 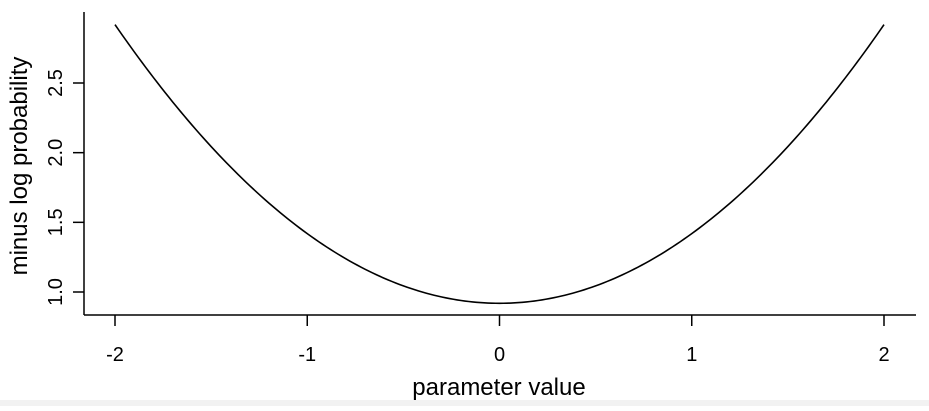 What do you see at coordinates (498, 340) in the screenshot?
I see `x-ticks: -2 -1 0 1 2` at bounding box center [498, 340].